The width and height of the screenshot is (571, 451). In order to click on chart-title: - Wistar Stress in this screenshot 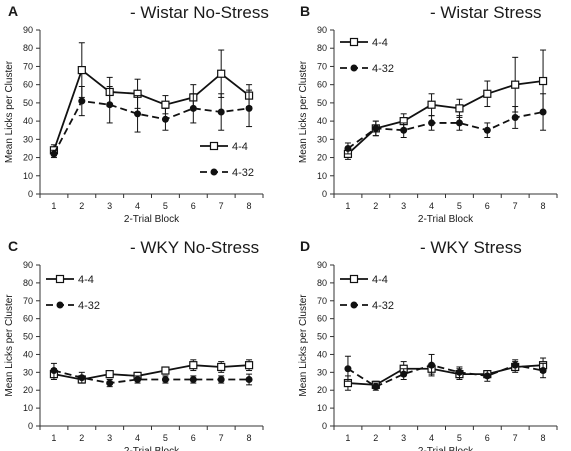, I will do `click(485, 12)`.